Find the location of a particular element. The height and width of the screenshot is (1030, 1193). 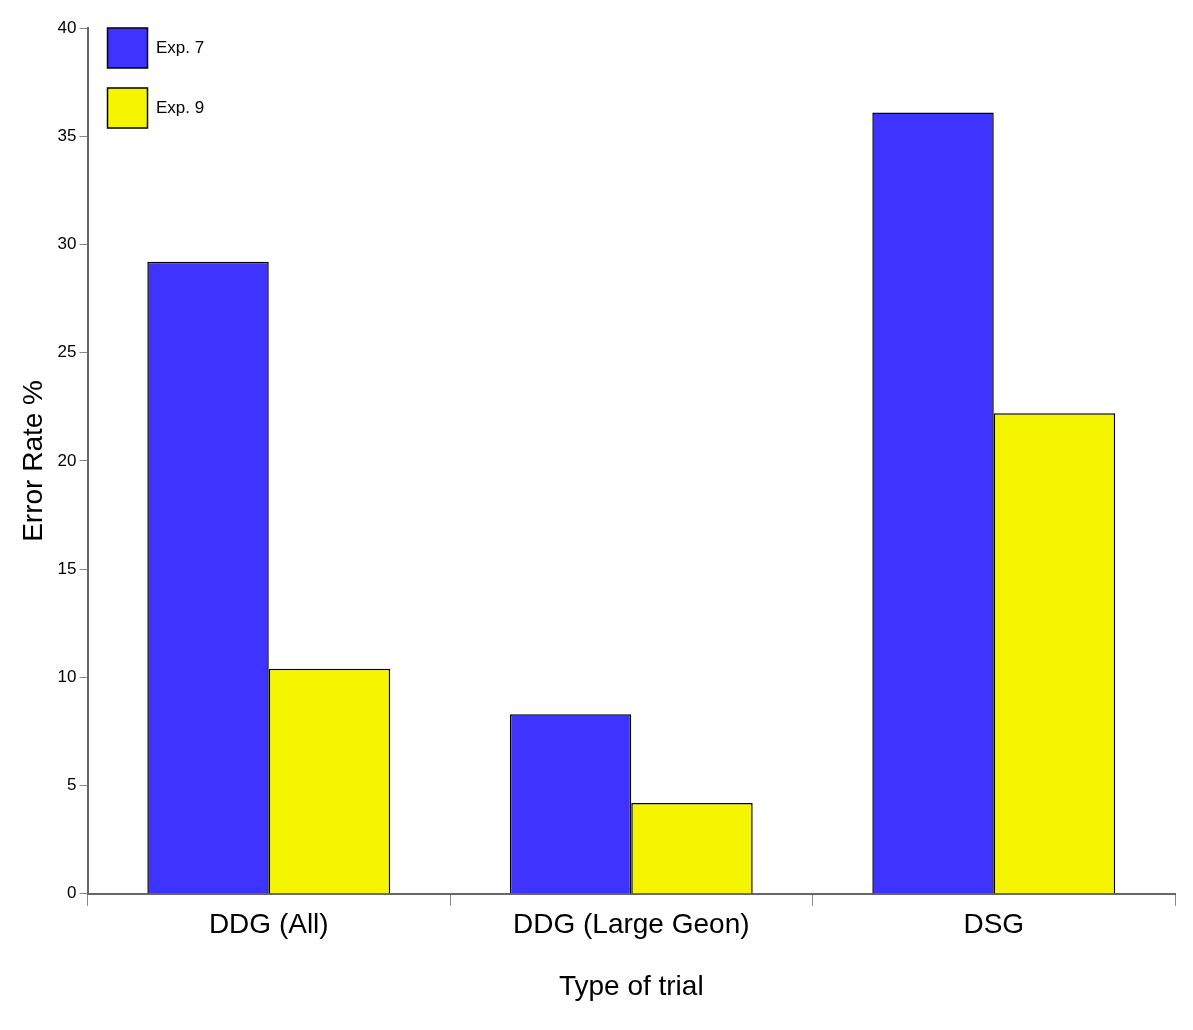

legend-label: Exp. 7 is located at coordinates (180, 47).